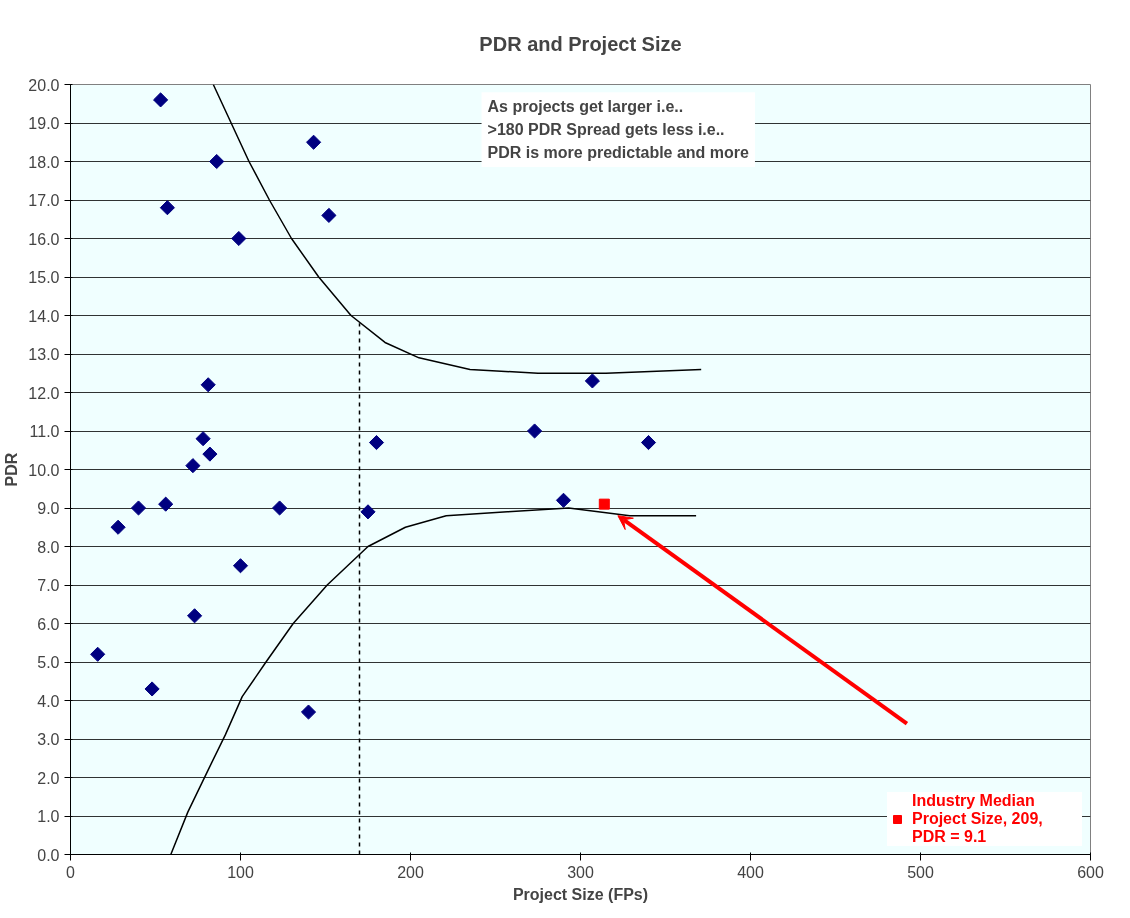  I want to click on y-tick-label: 10.0, so click(44, 470).